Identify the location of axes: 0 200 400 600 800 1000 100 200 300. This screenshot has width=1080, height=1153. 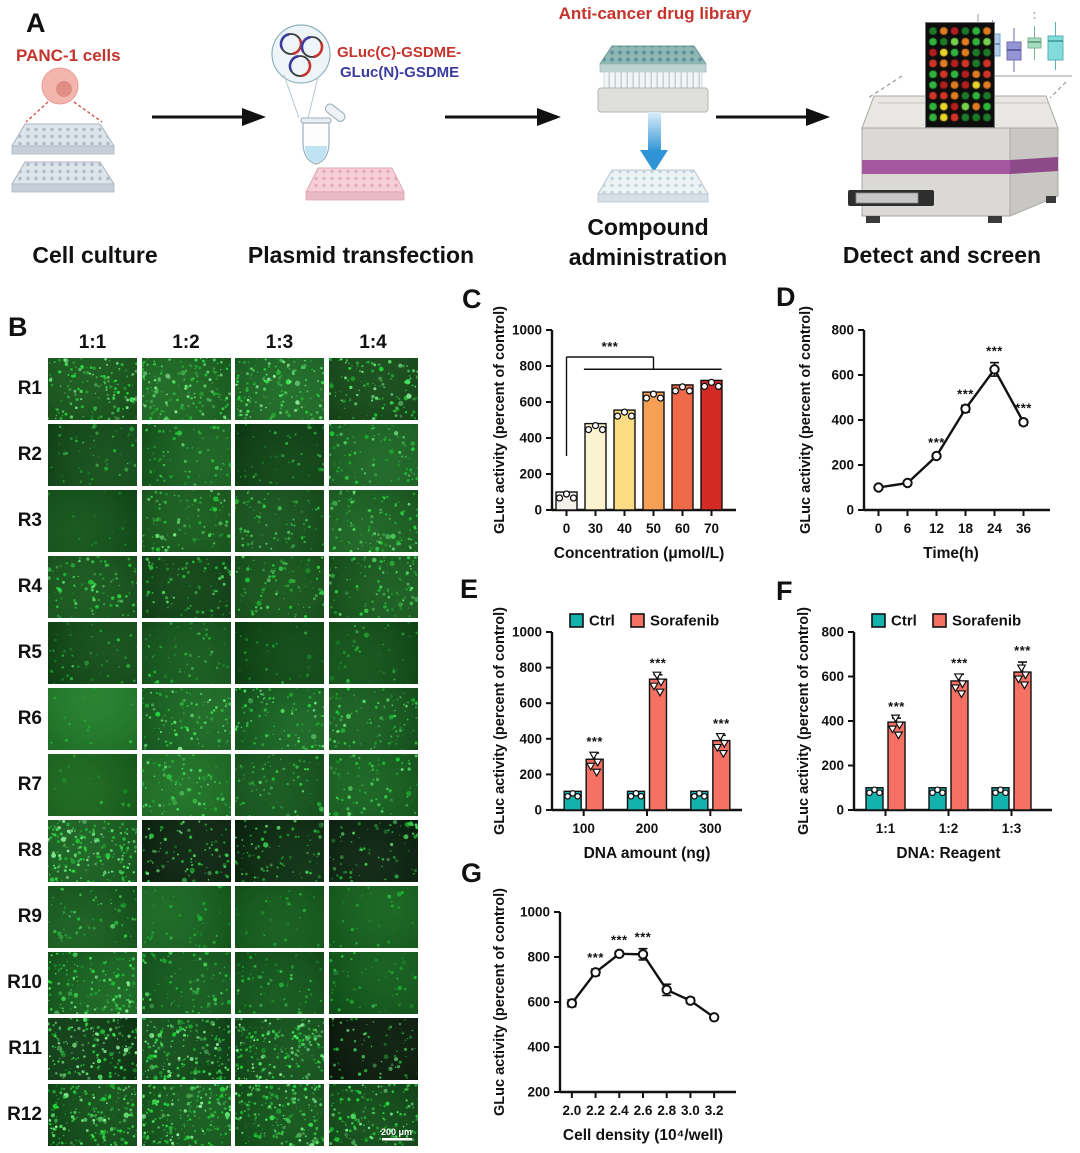
(627, 730).